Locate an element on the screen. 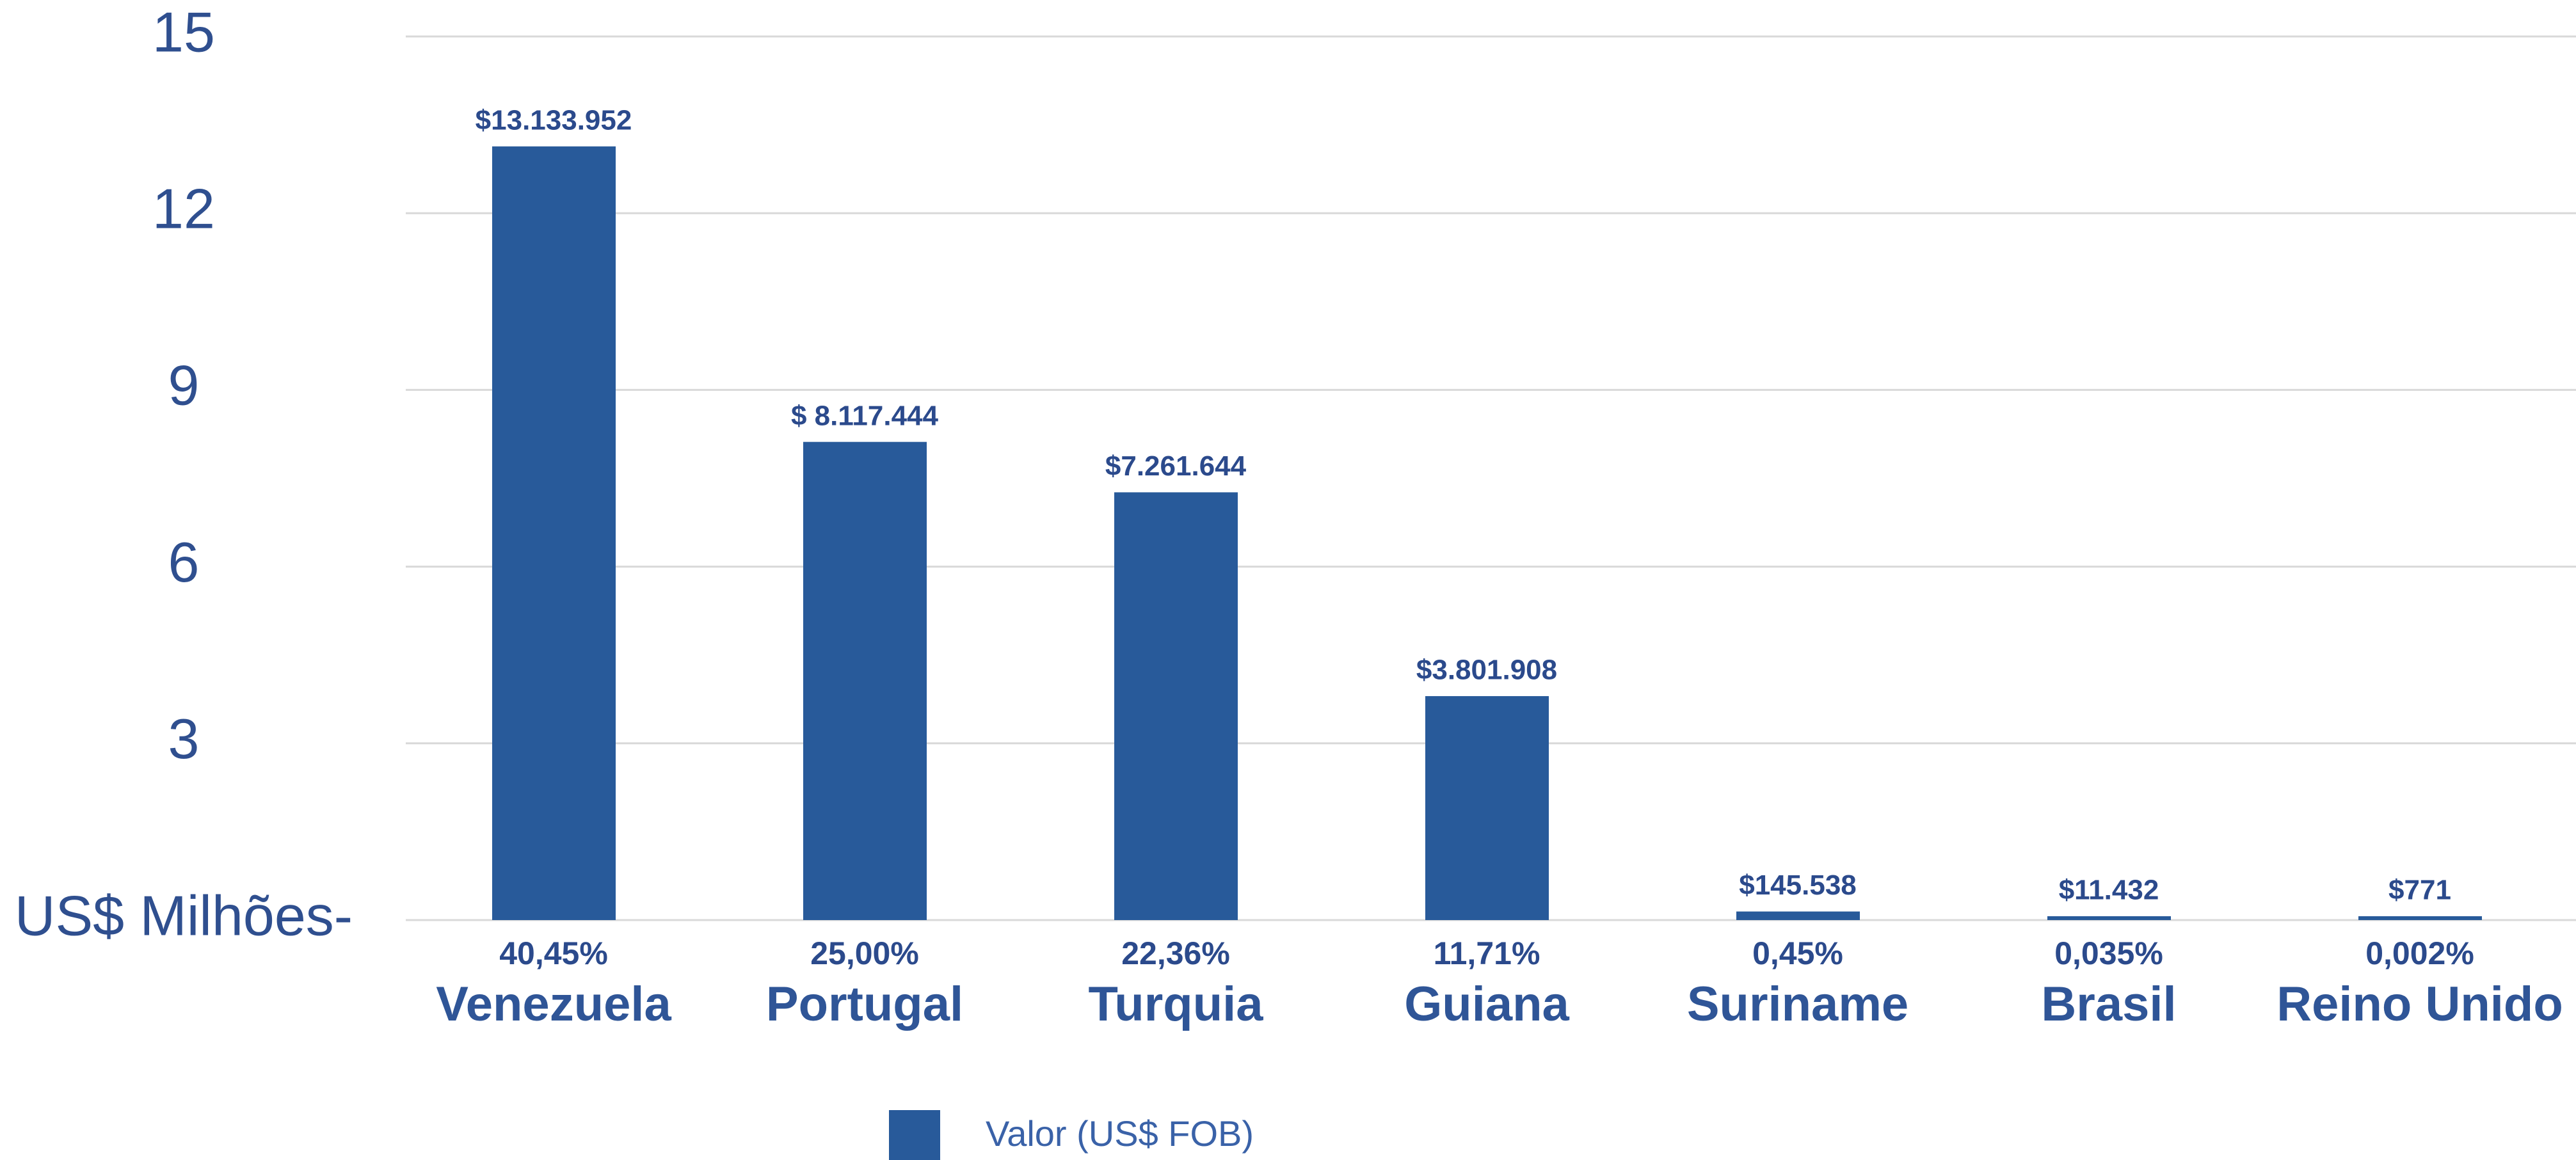  x-tick-label: Reino Unido is located at coordinates (2419, 1004).